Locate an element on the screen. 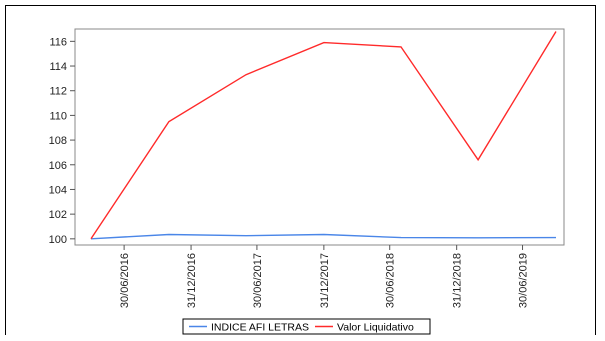 Image resolution: width=605 pixels, height=341 pixels. x-tick-label: 30/06/2019 is located at coordinates (524, 280).